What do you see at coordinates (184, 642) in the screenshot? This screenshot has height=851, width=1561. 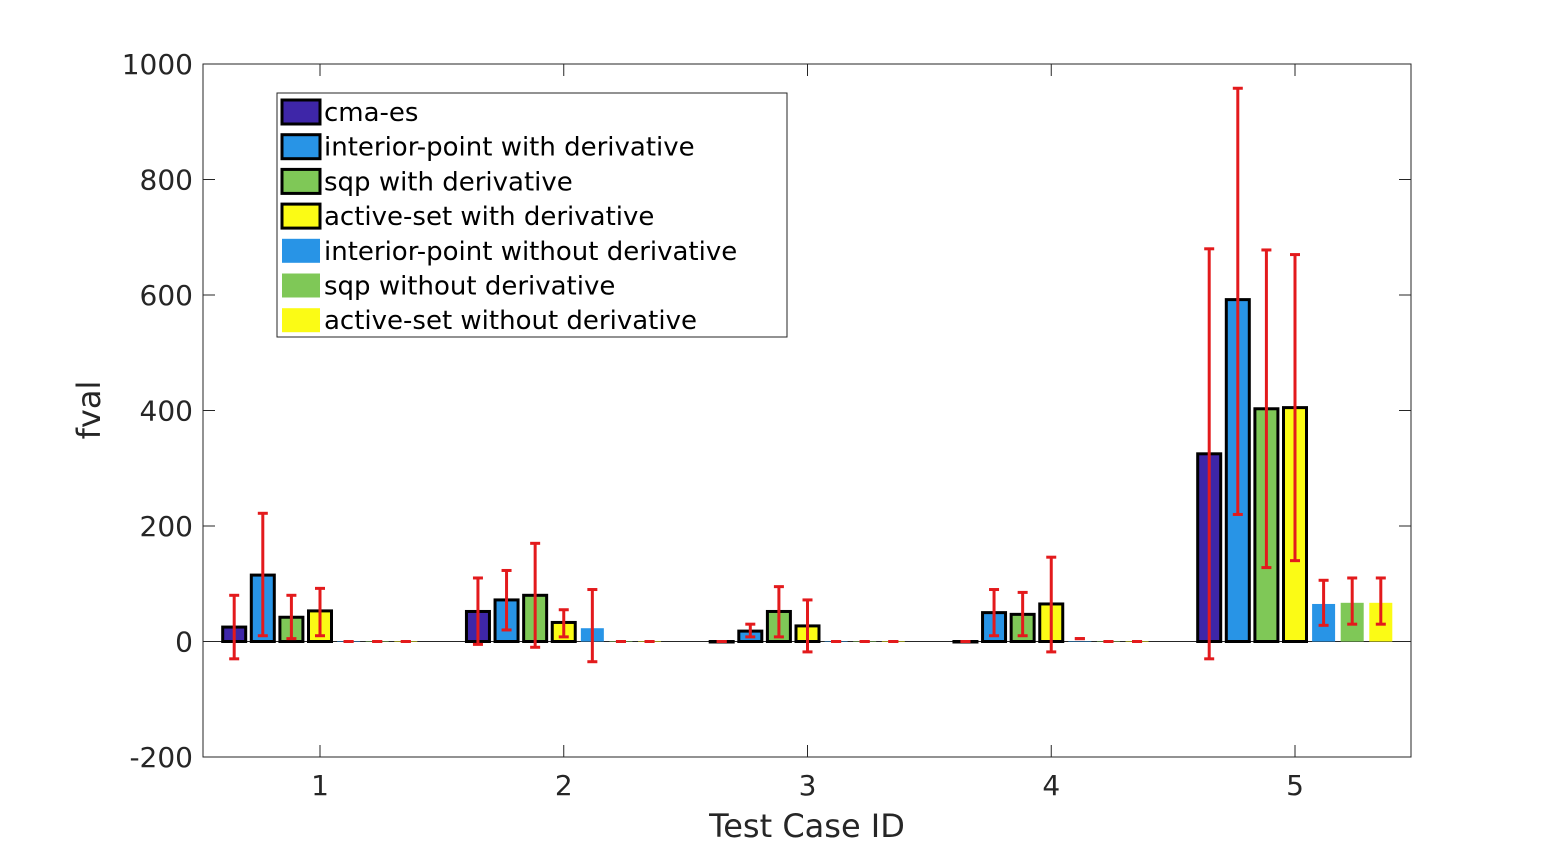 I see `y-tick-label: 0` at bounding box center [184, 642].